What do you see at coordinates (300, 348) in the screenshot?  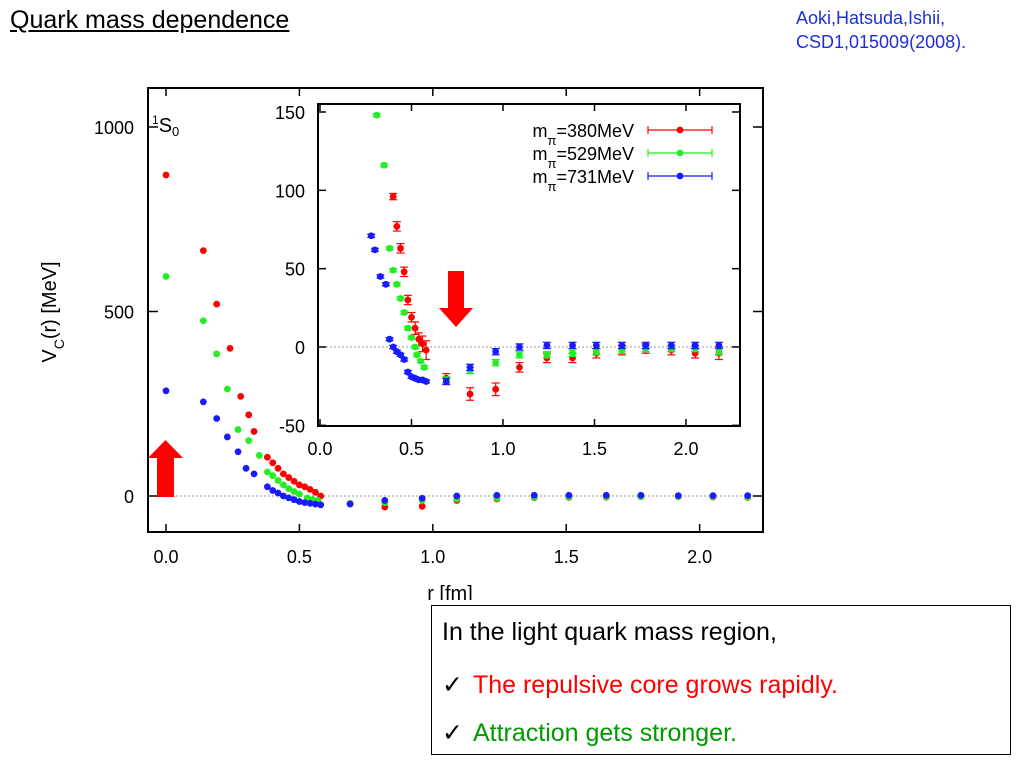 I see `inset-y-tick-label: 0` at bounding box center [300, 348].